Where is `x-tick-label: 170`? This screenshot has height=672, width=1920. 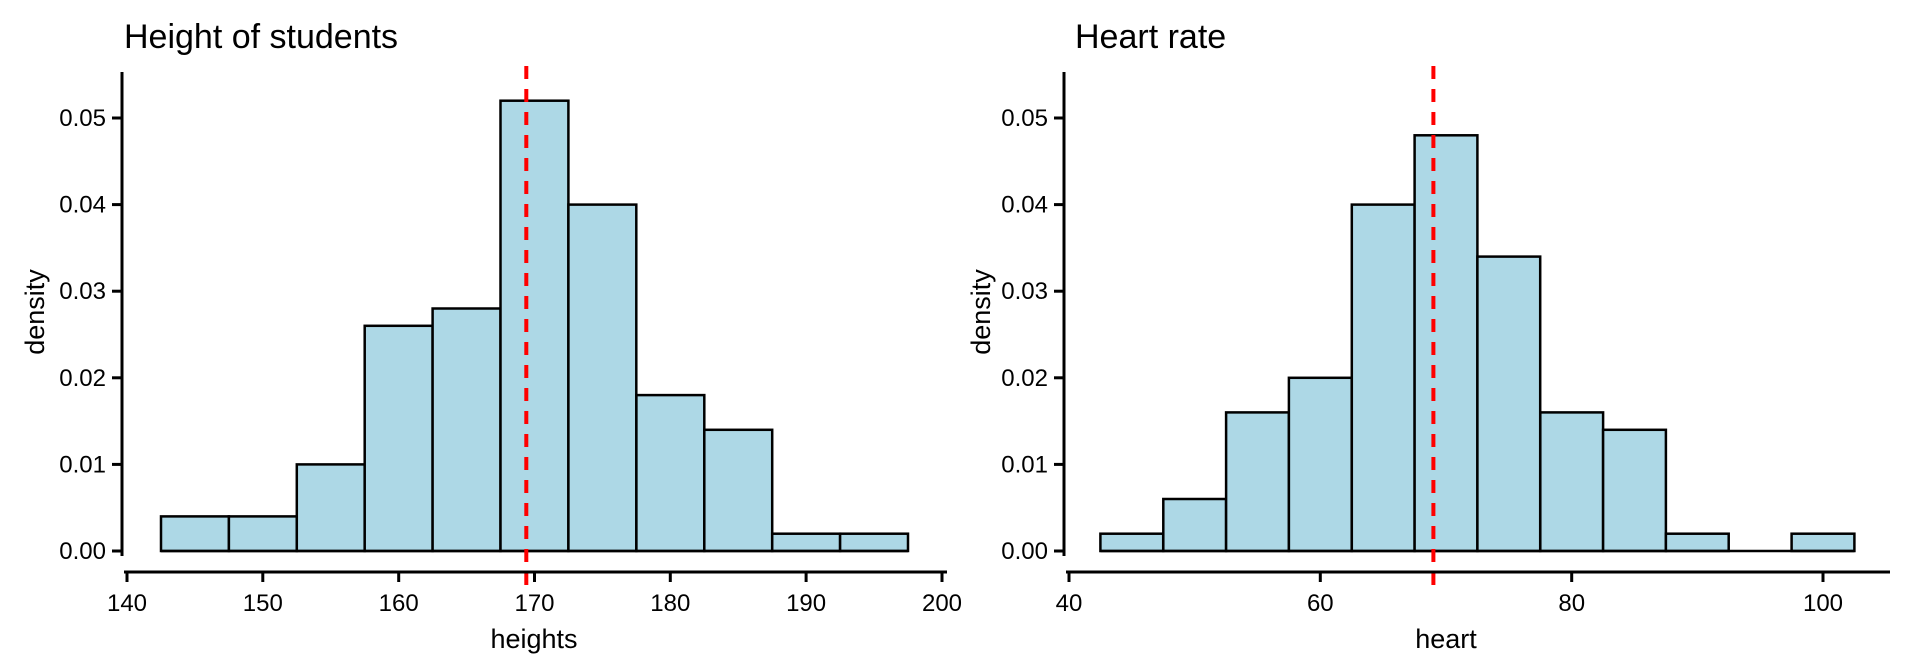
x-tick-label: 170 is located at coordinates (534, 603).